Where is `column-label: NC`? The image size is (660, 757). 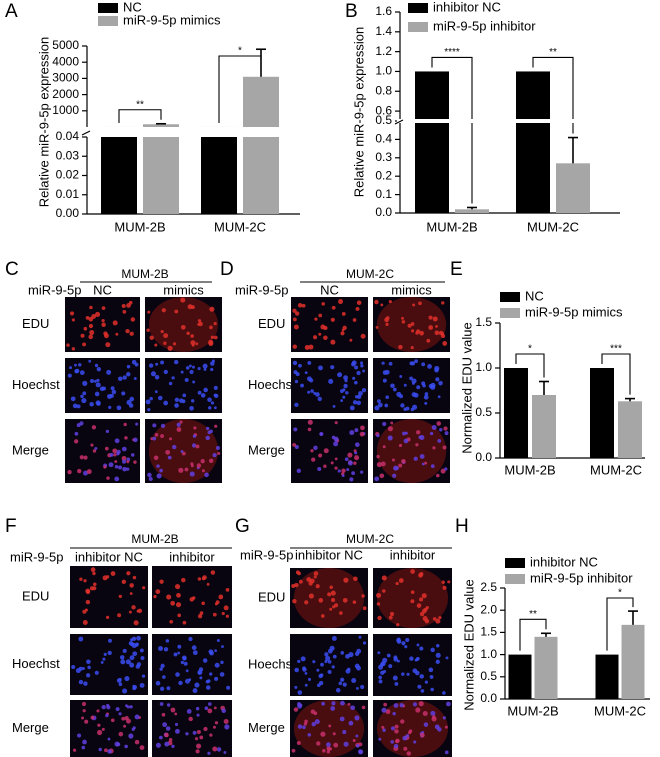 column-label: NC is located at coordinates (102, 289).